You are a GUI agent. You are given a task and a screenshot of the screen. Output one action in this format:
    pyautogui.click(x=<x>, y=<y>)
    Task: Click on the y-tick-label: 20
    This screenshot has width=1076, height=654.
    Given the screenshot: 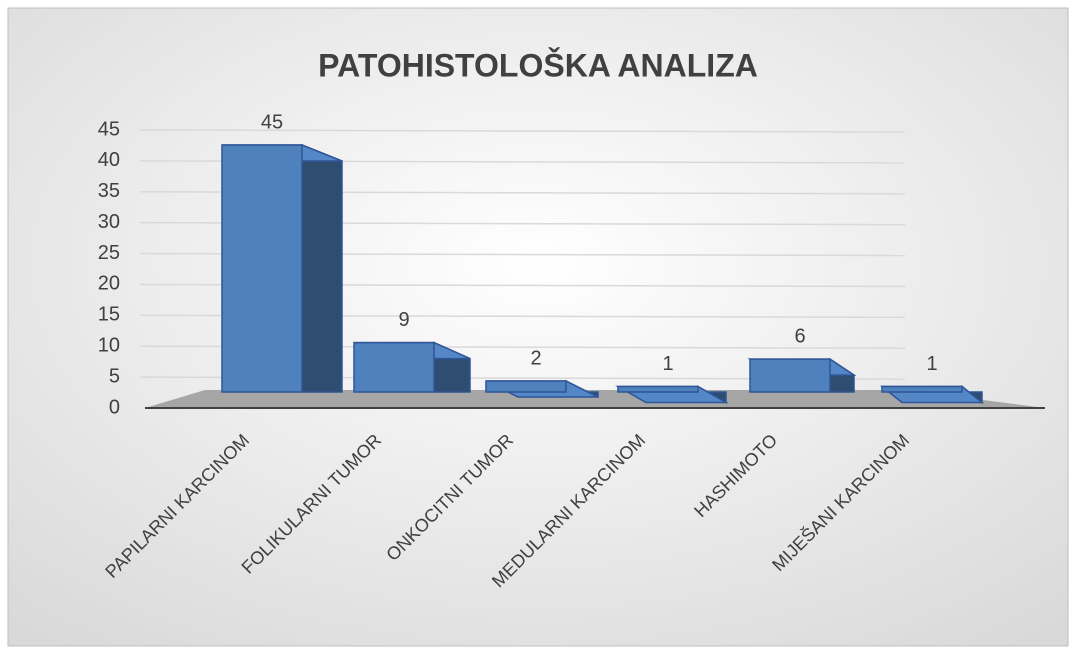 What is the action you would take?
    pyautogui.click(x=109, y=284)
    